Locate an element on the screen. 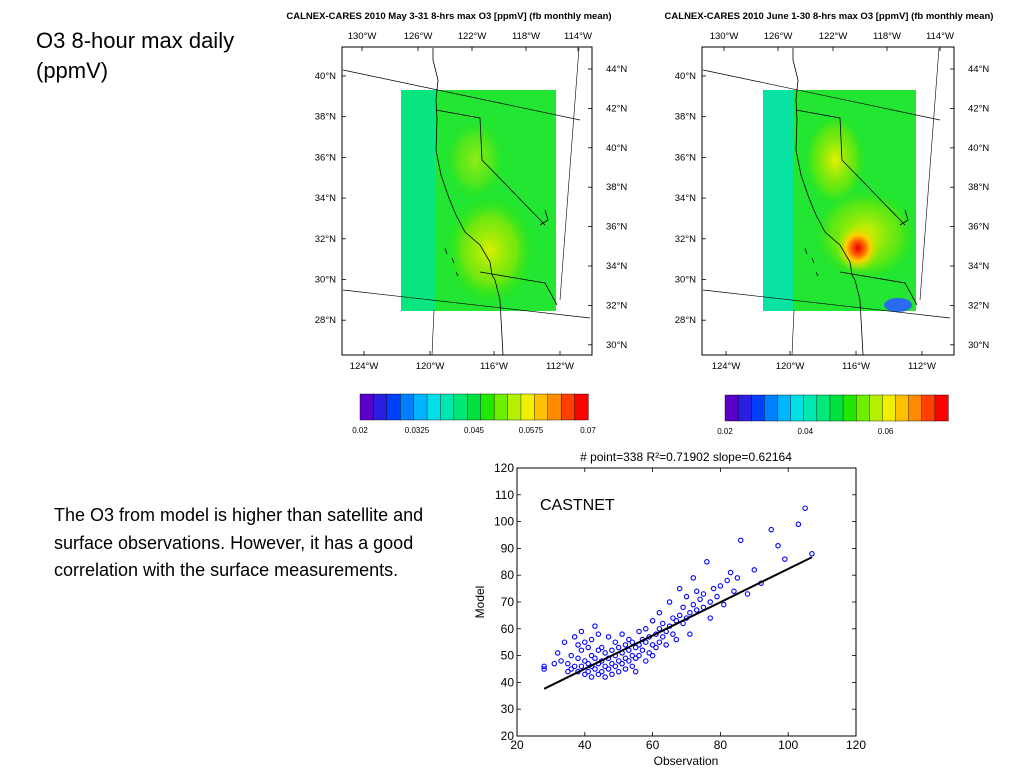 The height and width of the screenshot is (768, 1024). y-tick-label: 50 is located at coordinates (508, 656).